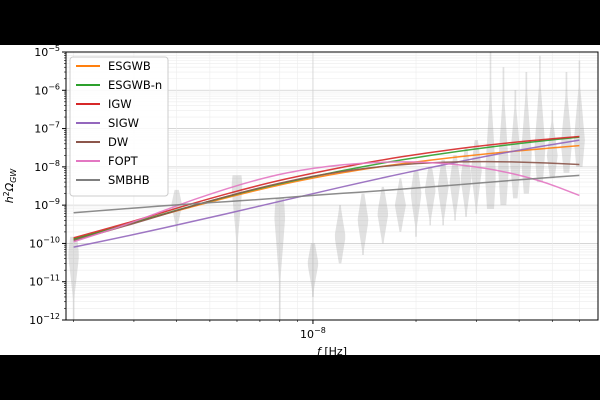 The height and width of the screenshot is (400, 600). What do you see at coordinates (44, 281) in the screenshot?
I see `y-tick-label: 10⁻¹¹` at bounding box center [44, 281].